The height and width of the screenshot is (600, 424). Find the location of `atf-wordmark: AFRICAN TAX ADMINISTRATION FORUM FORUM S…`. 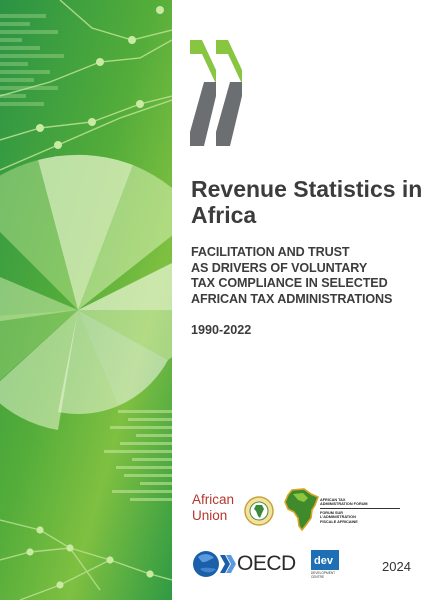

atf-wordmark: AFRICAN TAX ADMINISTRATION FORUM FORUM S… is located at coordinates (360, 511).